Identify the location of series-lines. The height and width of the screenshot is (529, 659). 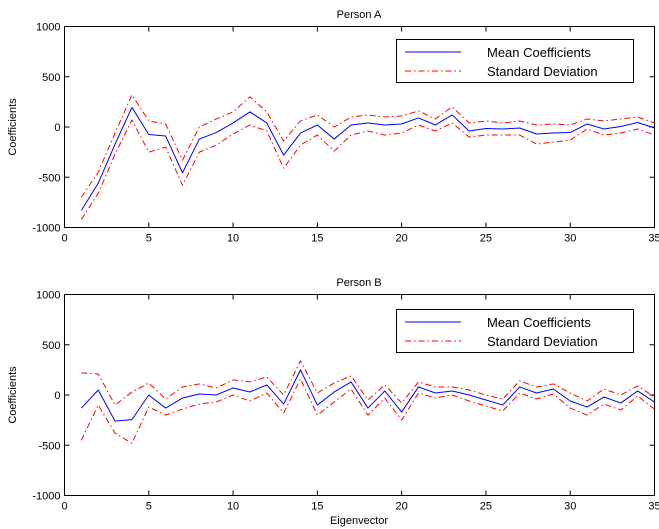
(367, 402).